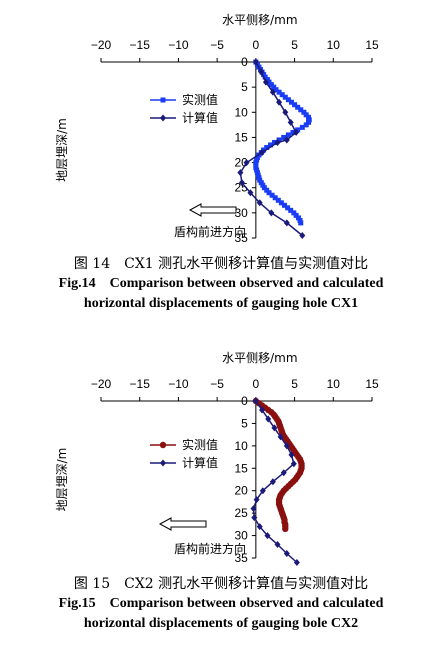 The width and height of the screenshot is (442, 657). I want to click on x-tick-label: 5, so click(294, 384).